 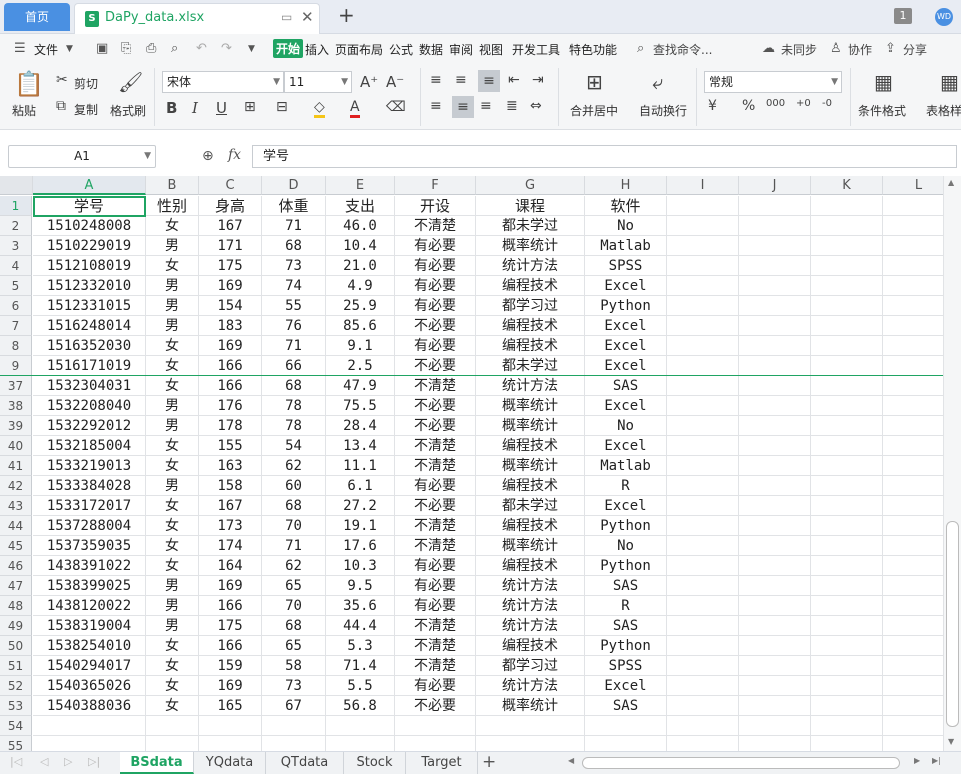 I want to click on next-sheet-icon: ▷, so click(x=68, y=761).